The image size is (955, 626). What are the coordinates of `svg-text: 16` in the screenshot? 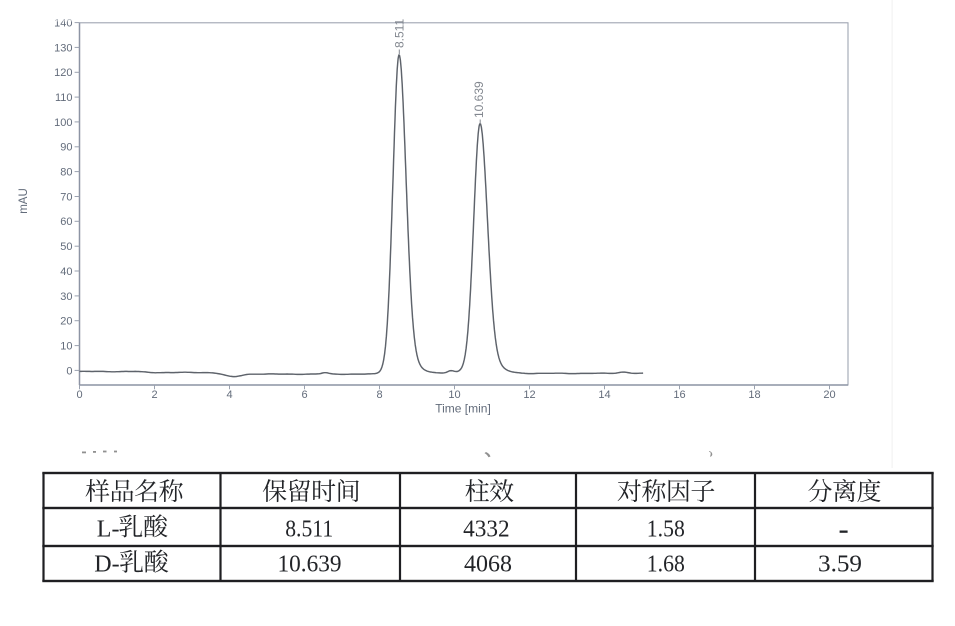 It's located at (679, 395).